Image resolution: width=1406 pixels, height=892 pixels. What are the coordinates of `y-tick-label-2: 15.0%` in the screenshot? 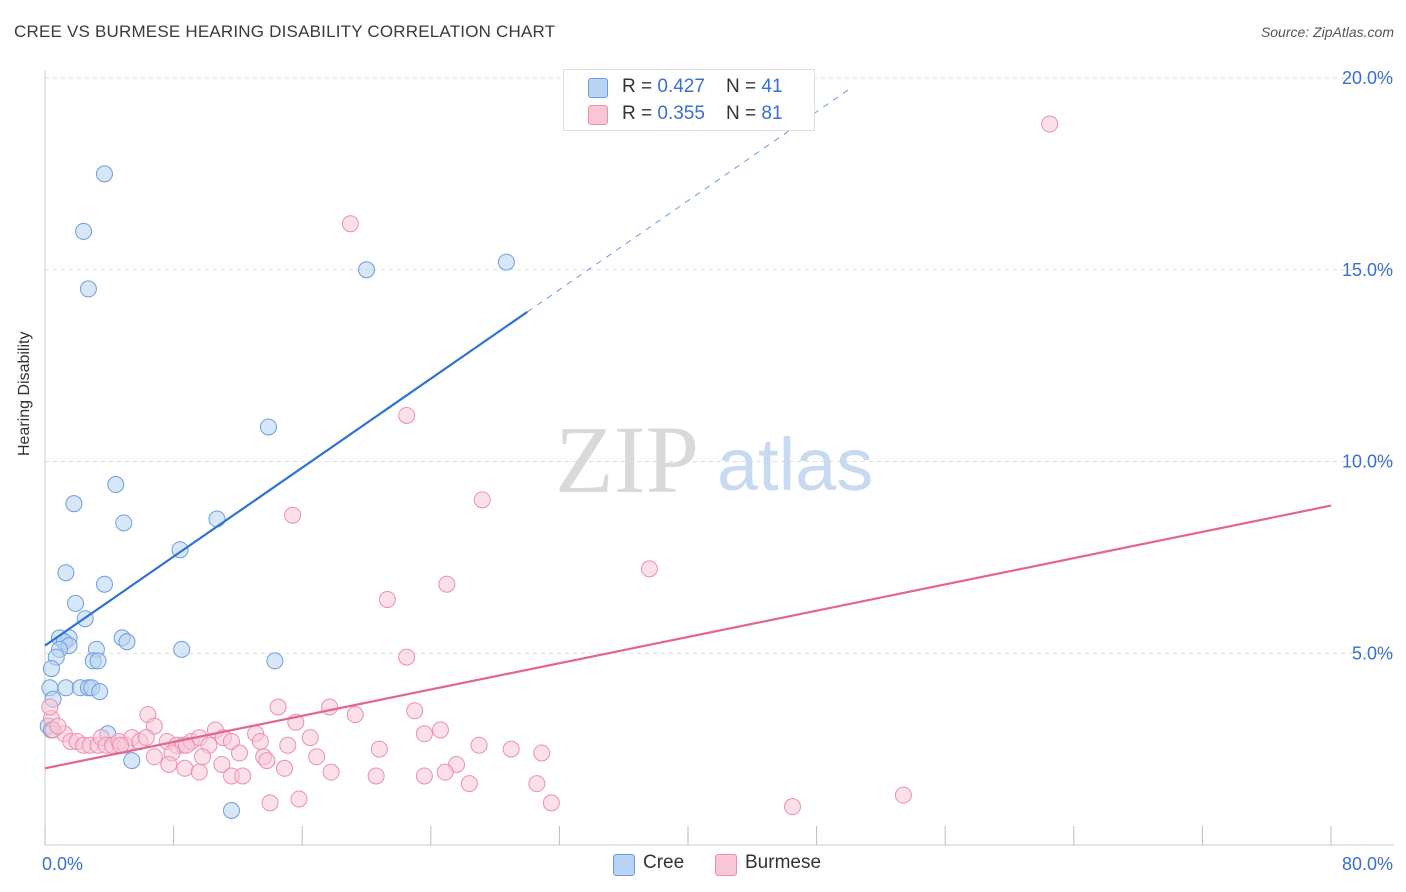 It's located at (1367, 270).